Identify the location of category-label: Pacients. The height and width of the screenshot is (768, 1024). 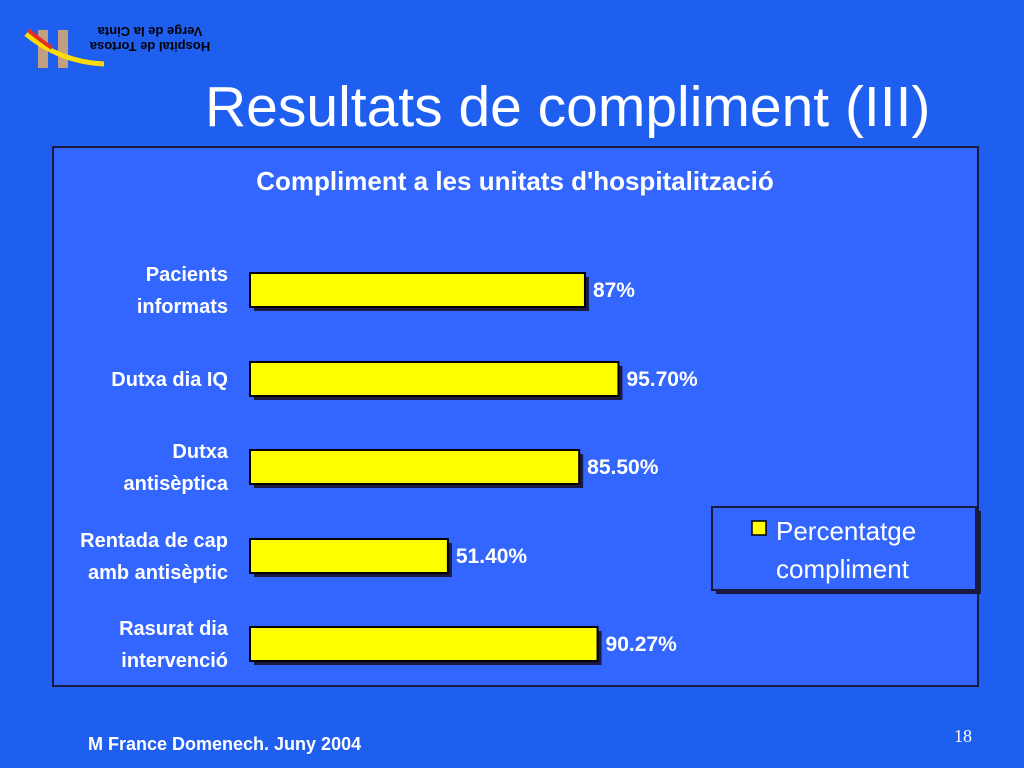
(187, 275).